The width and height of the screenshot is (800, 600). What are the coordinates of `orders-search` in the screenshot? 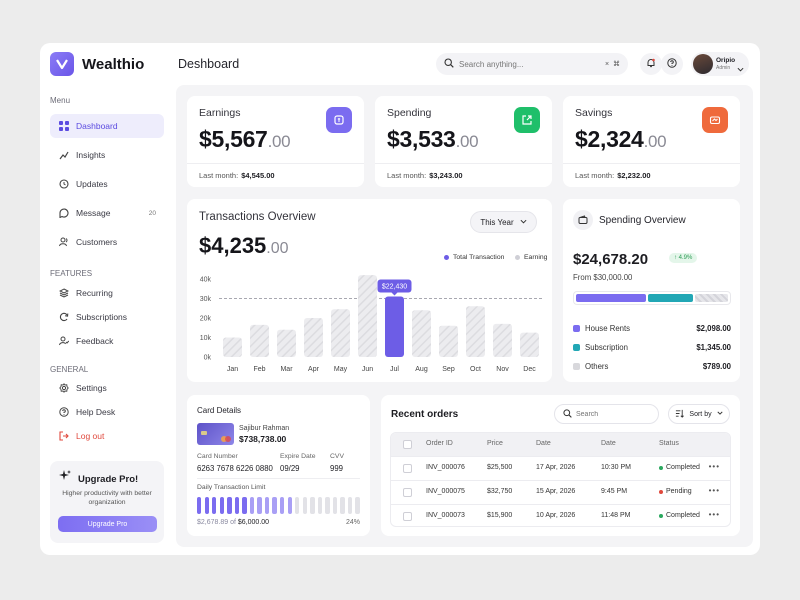 It's located at (606, 414).